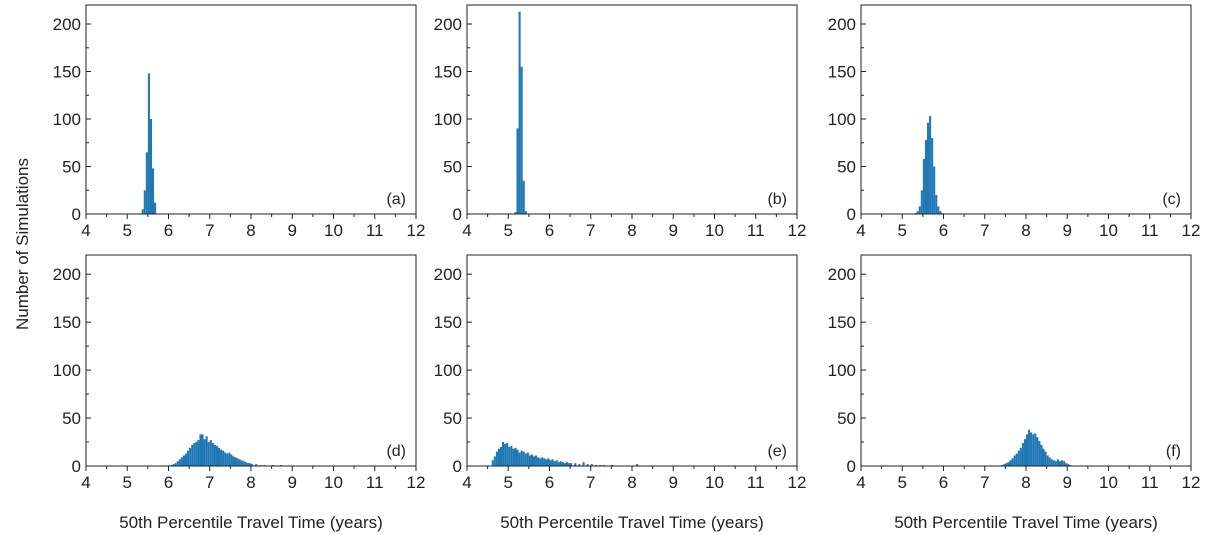  What do you see at coordinates (1173, 451) in the screenshot?
I see `panel-label-f: (f)` at bounding box center [1173, 451].